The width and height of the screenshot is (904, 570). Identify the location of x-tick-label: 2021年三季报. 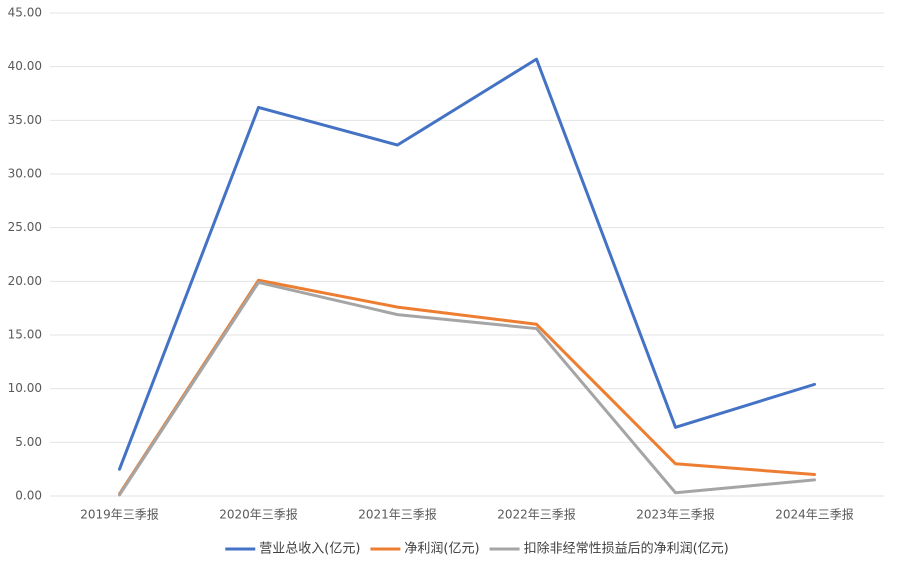
(397, 514).